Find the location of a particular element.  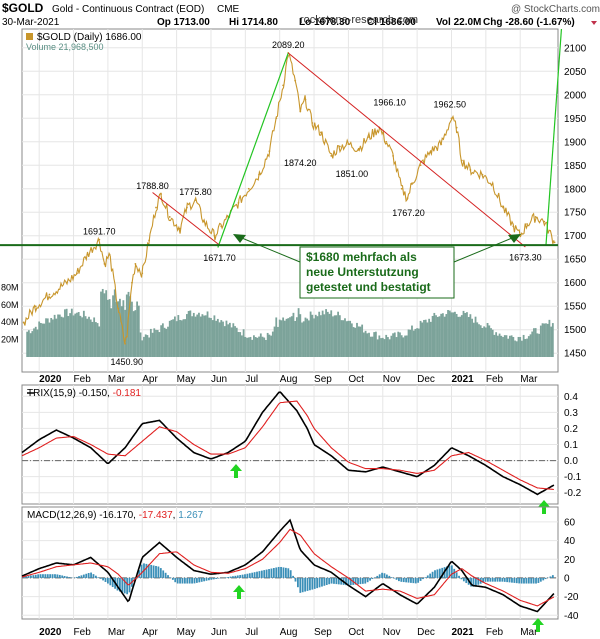

y-tick-label: 0.0 is located at coordinates (571, 461).